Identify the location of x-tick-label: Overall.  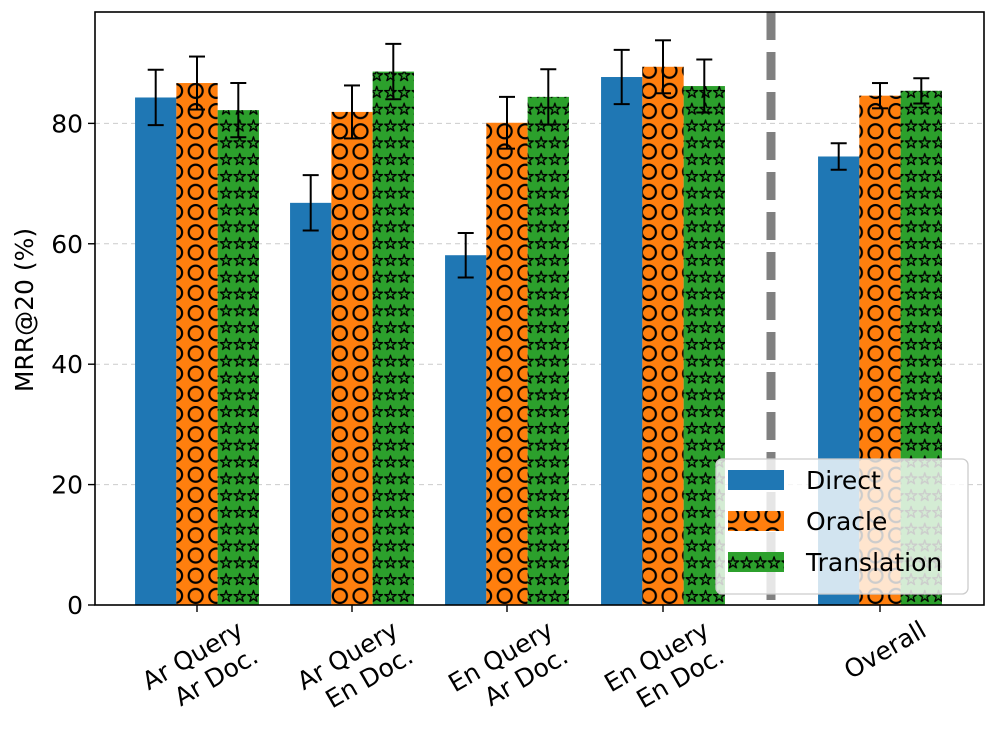
(885, 650).